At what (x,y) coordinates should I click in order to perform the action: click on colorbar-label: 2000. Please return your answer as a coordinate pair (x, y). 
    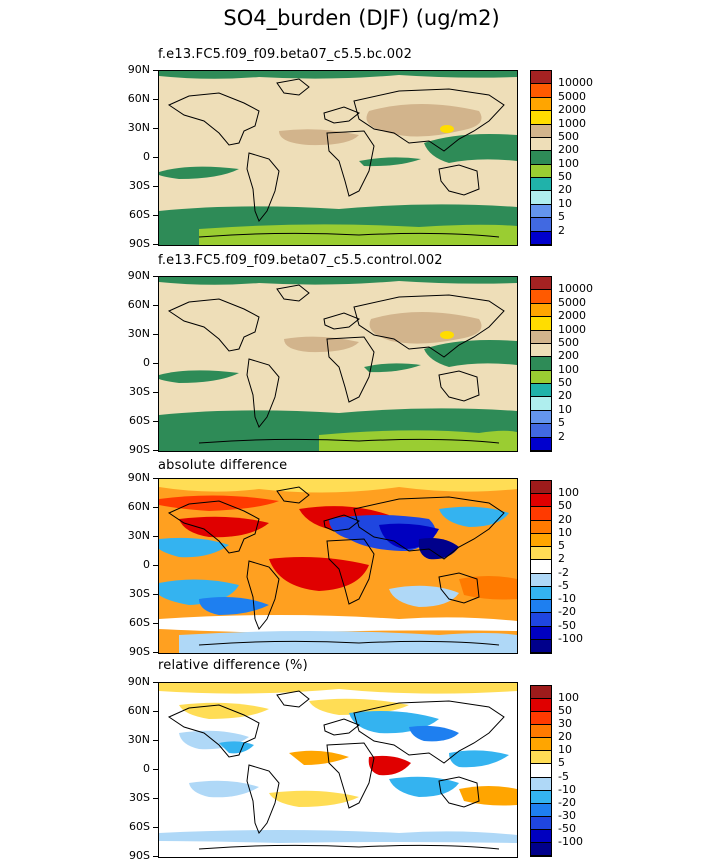
    Looking at the image, I should click on (572, 110).